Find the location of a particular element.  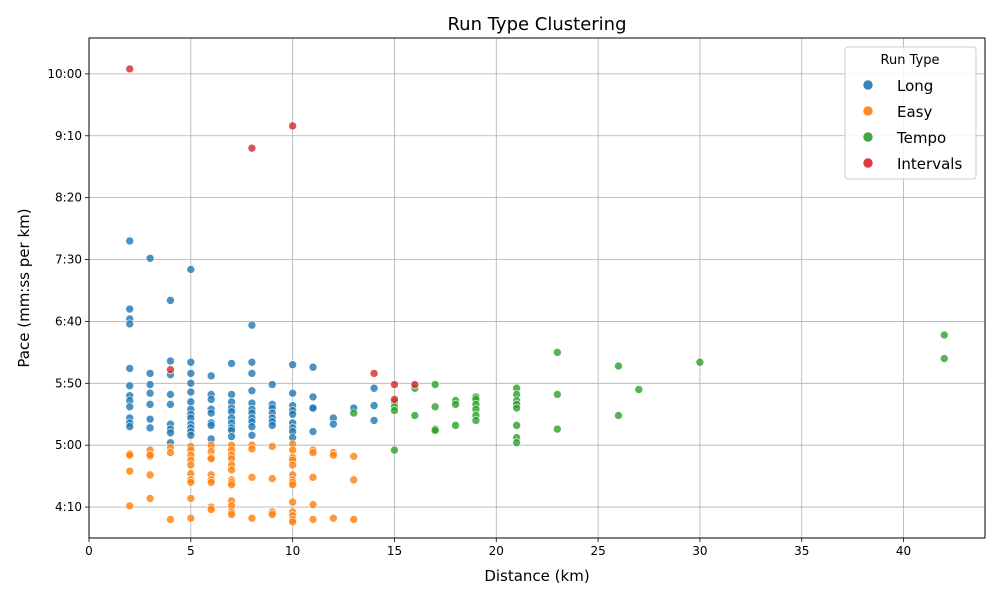

chart-title: Run Type Clustering is located at coordinates (536, 24).